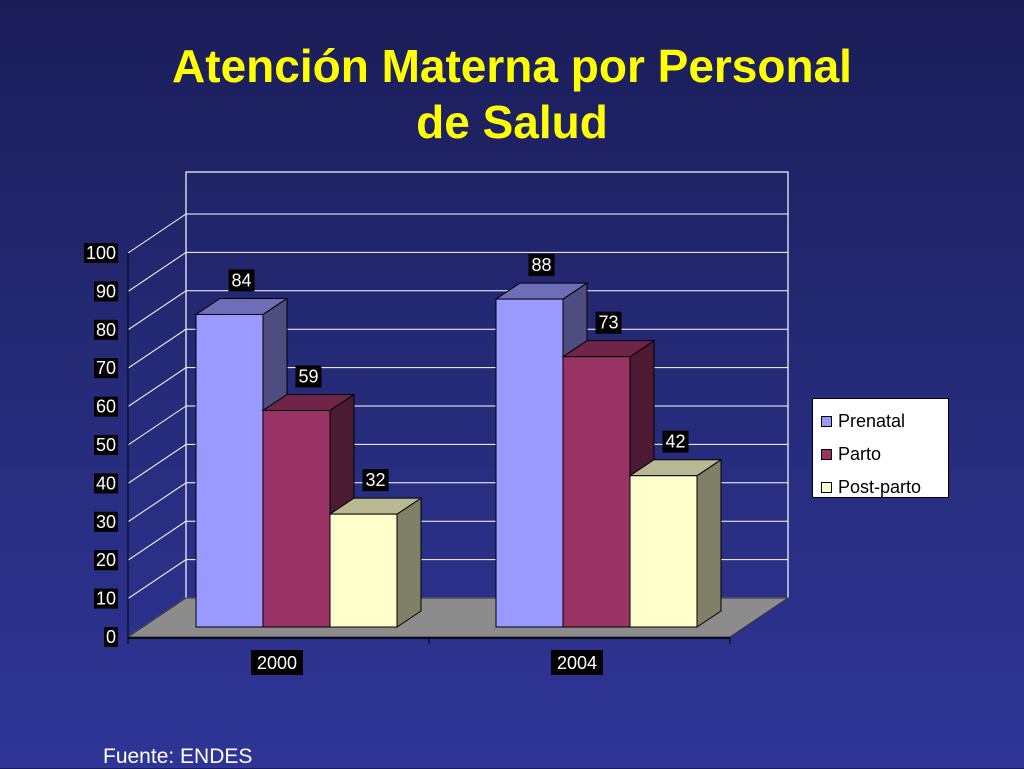 The width and height of the screenshot is (1024, 769). Describe the element at coordinates (872, 421) in the screenshot. I see `legend-label-prenatal: Prenatal` at that location.